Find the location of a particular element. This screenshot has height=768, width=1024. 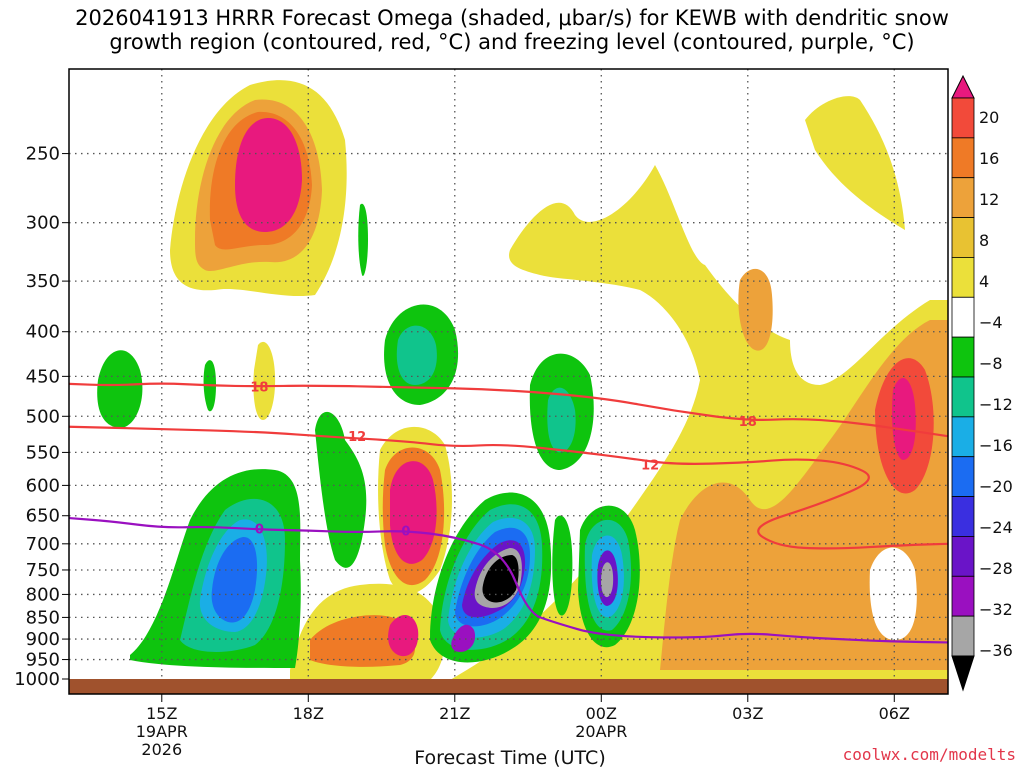

sink-region-left-small is located at coordinates (120, 389).